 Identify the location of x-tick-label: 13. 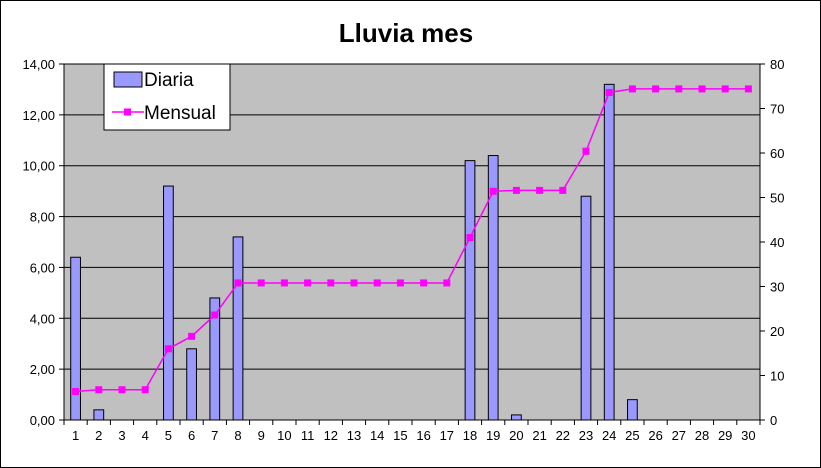
(354, 435).